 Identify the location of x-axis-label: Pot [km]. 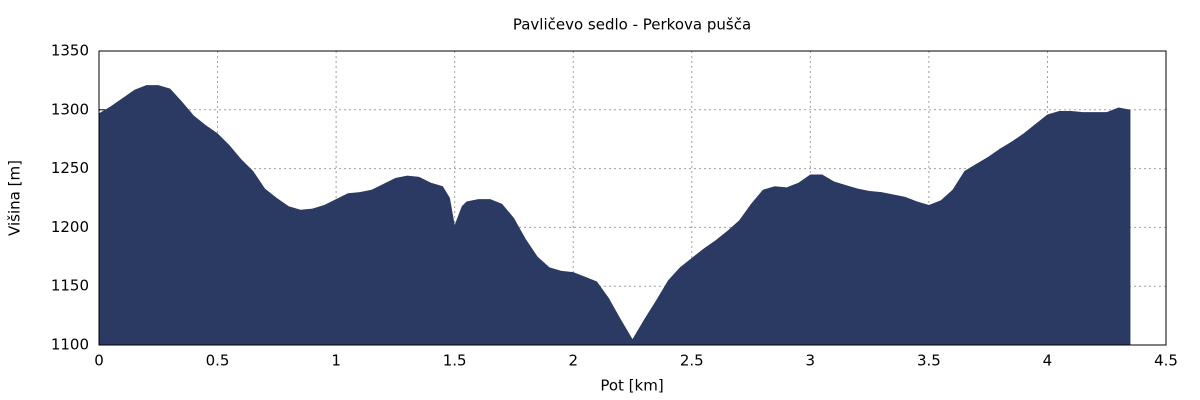
(631, 386).